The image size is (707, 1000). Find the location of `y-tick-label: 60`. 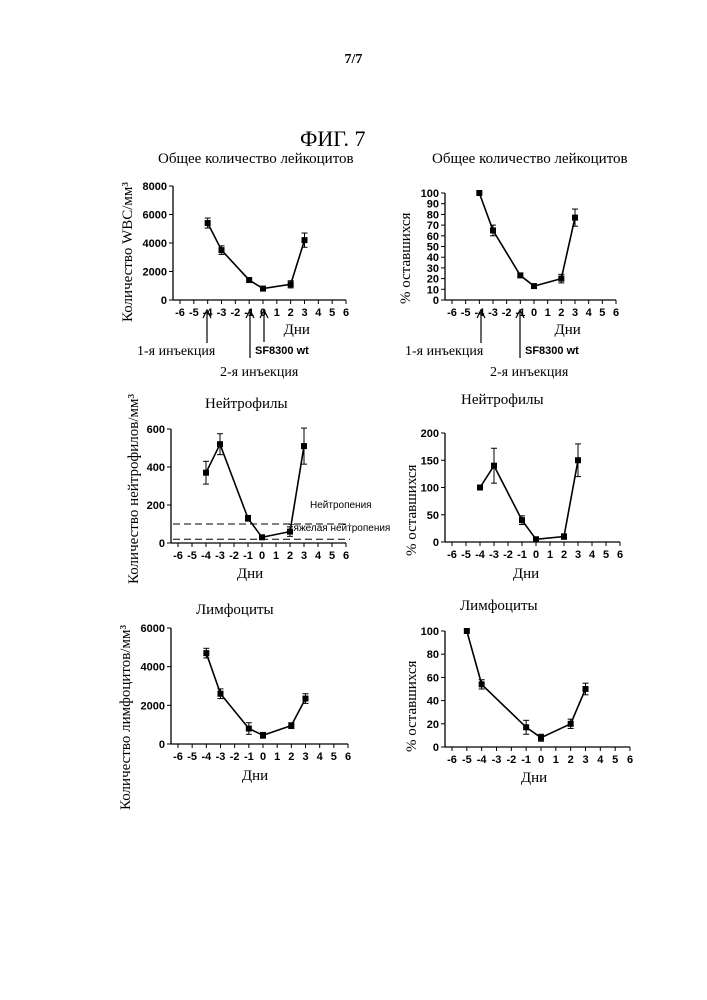

y-tick-label: 60 is located at coordinates (433, 237).